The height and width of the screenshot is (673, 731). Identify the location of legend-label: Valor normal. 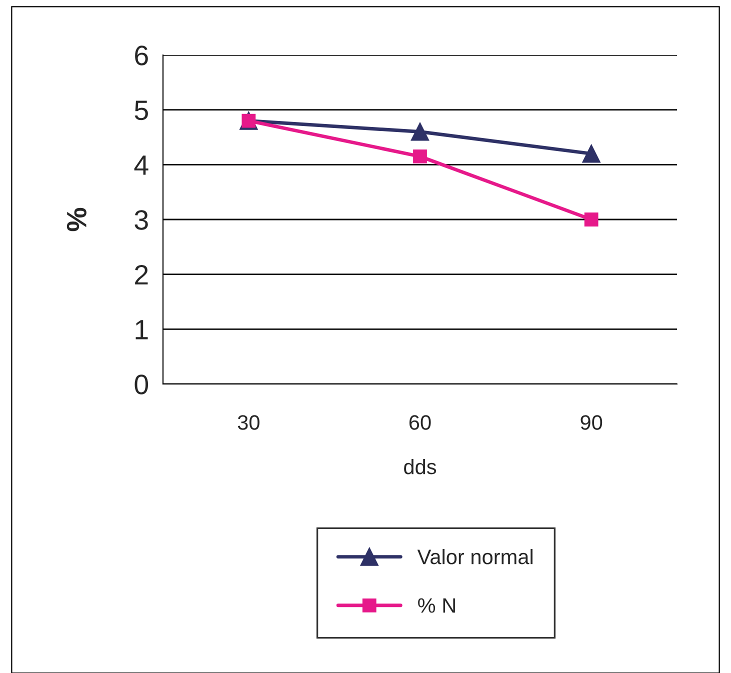
(474, 556).